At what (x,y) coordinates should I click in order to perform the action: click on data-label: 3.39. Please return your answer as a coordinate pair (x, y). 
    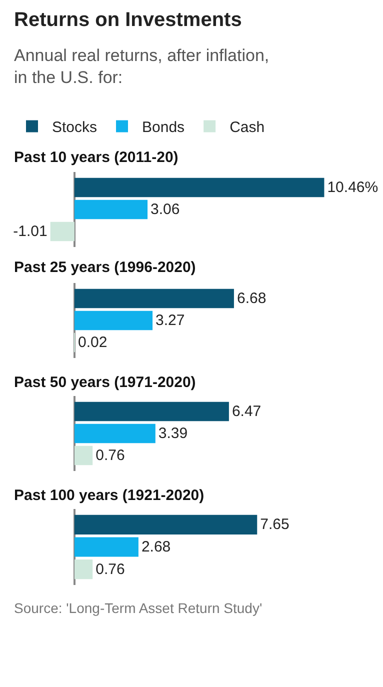
    Looking at the image, I should click on (173, 433).